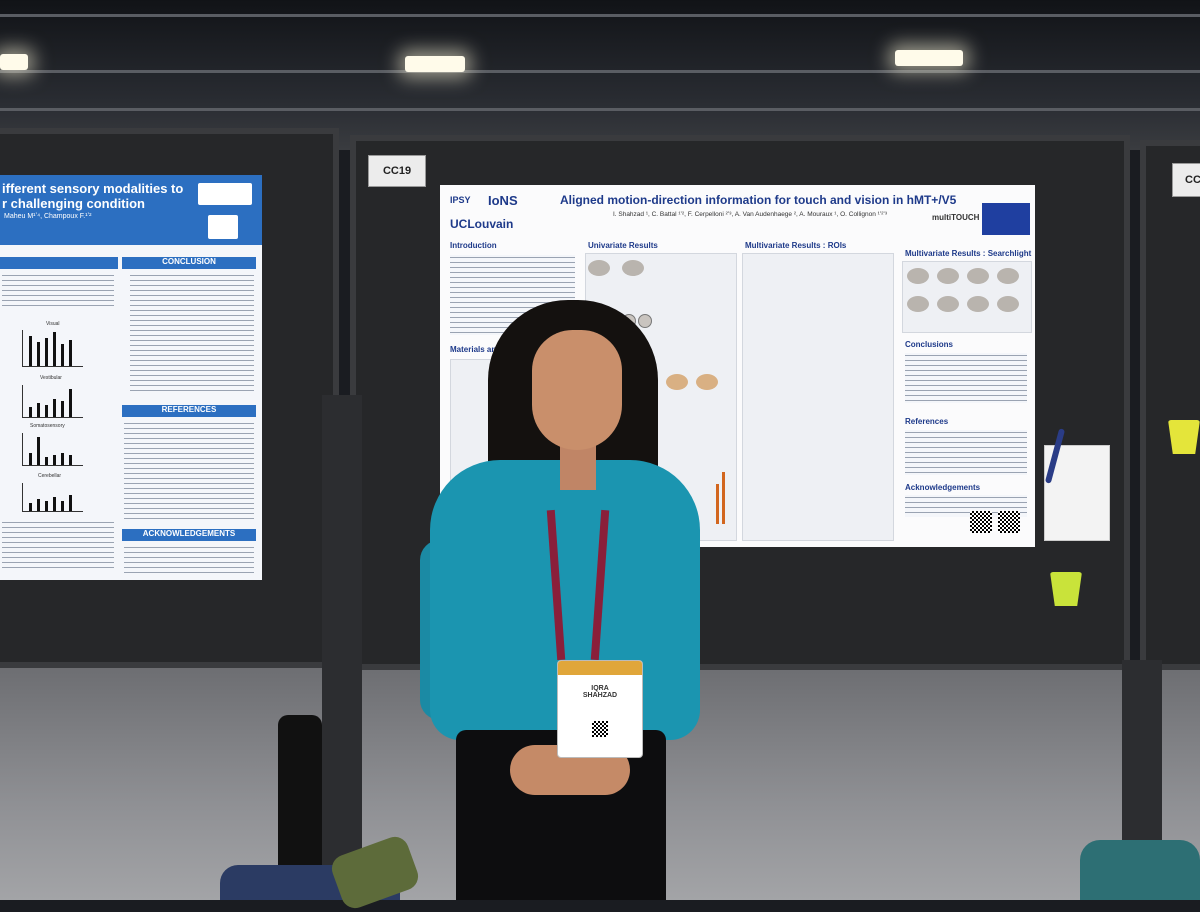 The height and width of the screenshot is (912, 1200). What do you see at coordinates (1186, 180) in the screenshot?
I see `booth-label: CC` at bounding box center [1186, 180].